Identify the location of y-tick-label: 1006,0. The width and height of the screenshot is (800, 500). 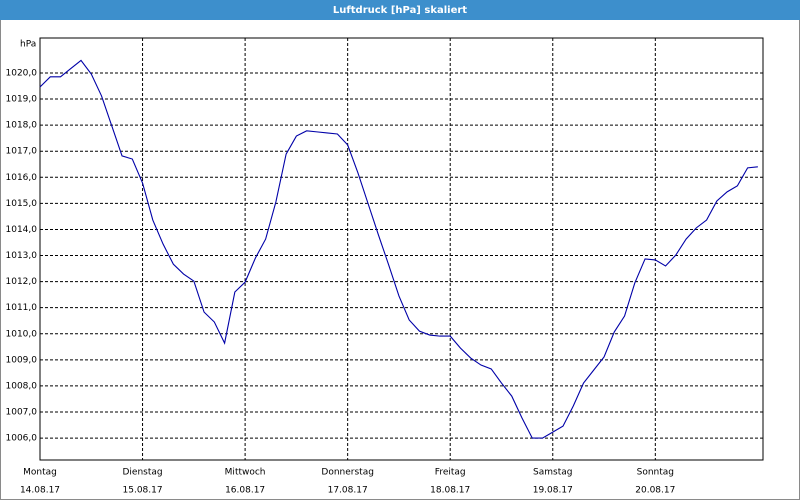
(22, 439).